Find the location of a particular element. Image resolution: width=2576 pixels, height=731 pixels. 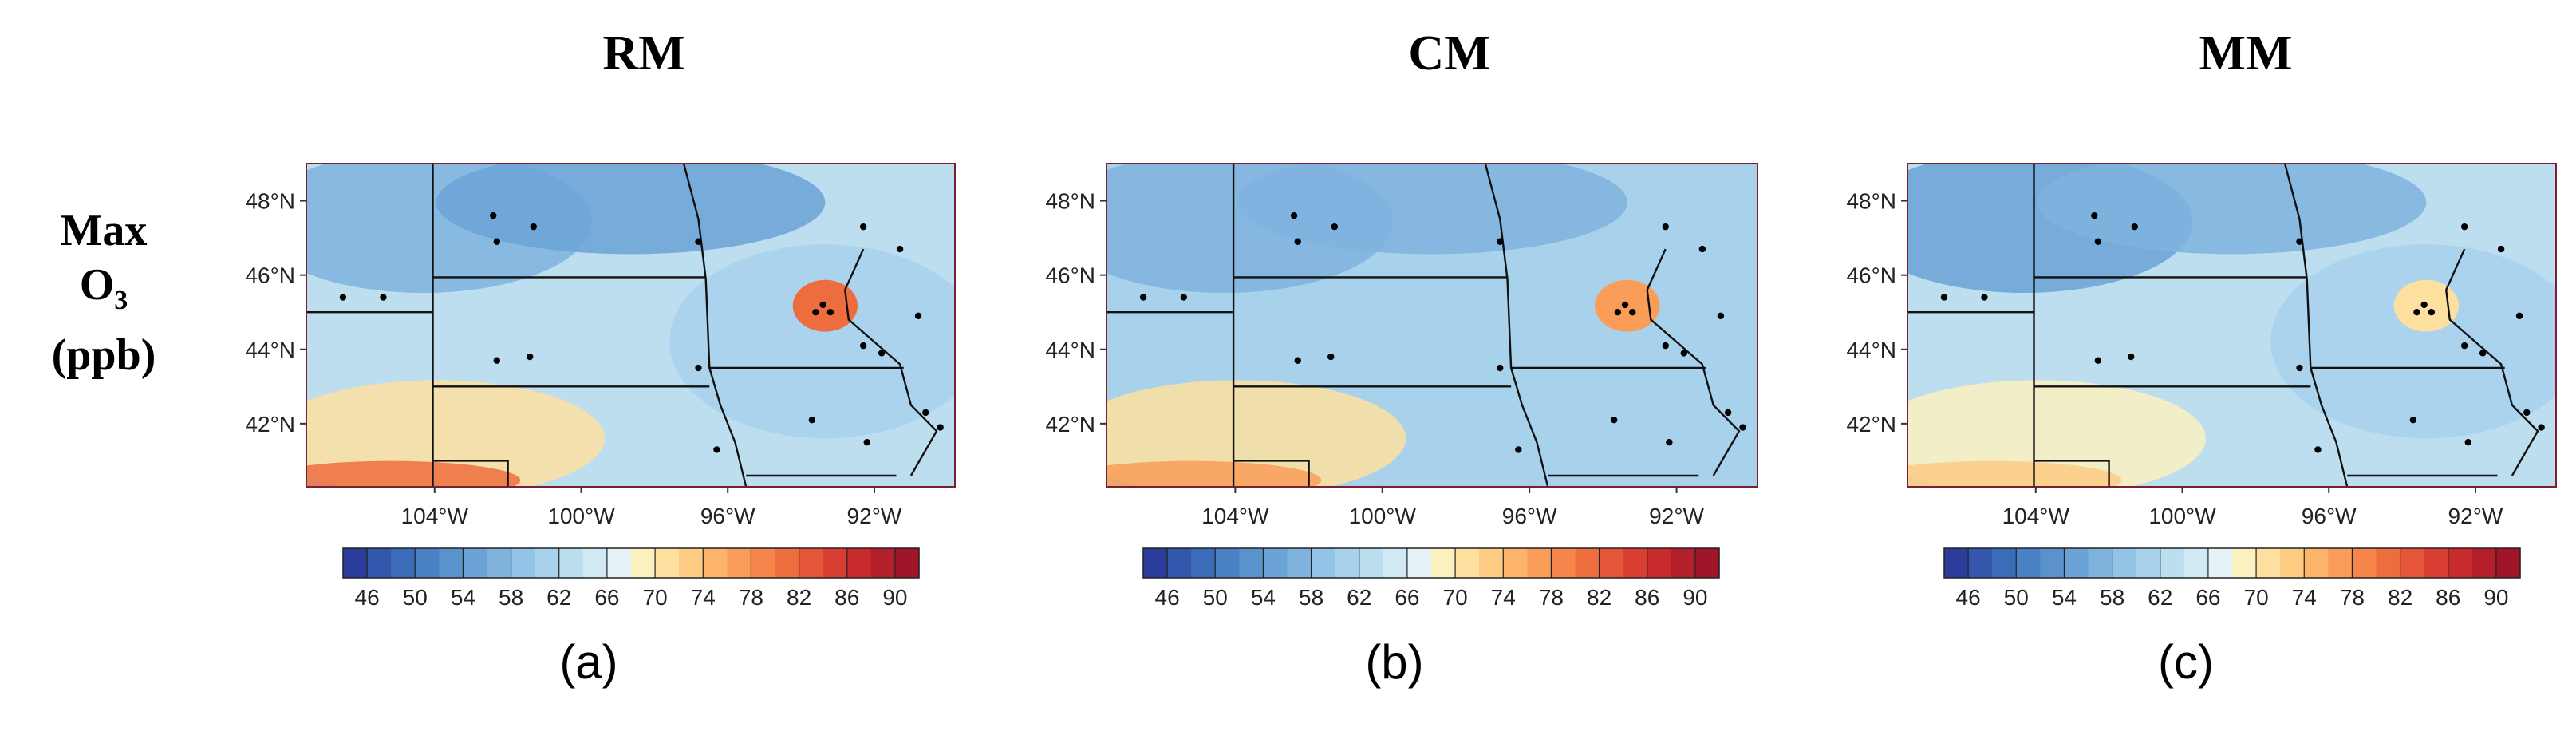

map-frame is located at coordinates (1432, 325).